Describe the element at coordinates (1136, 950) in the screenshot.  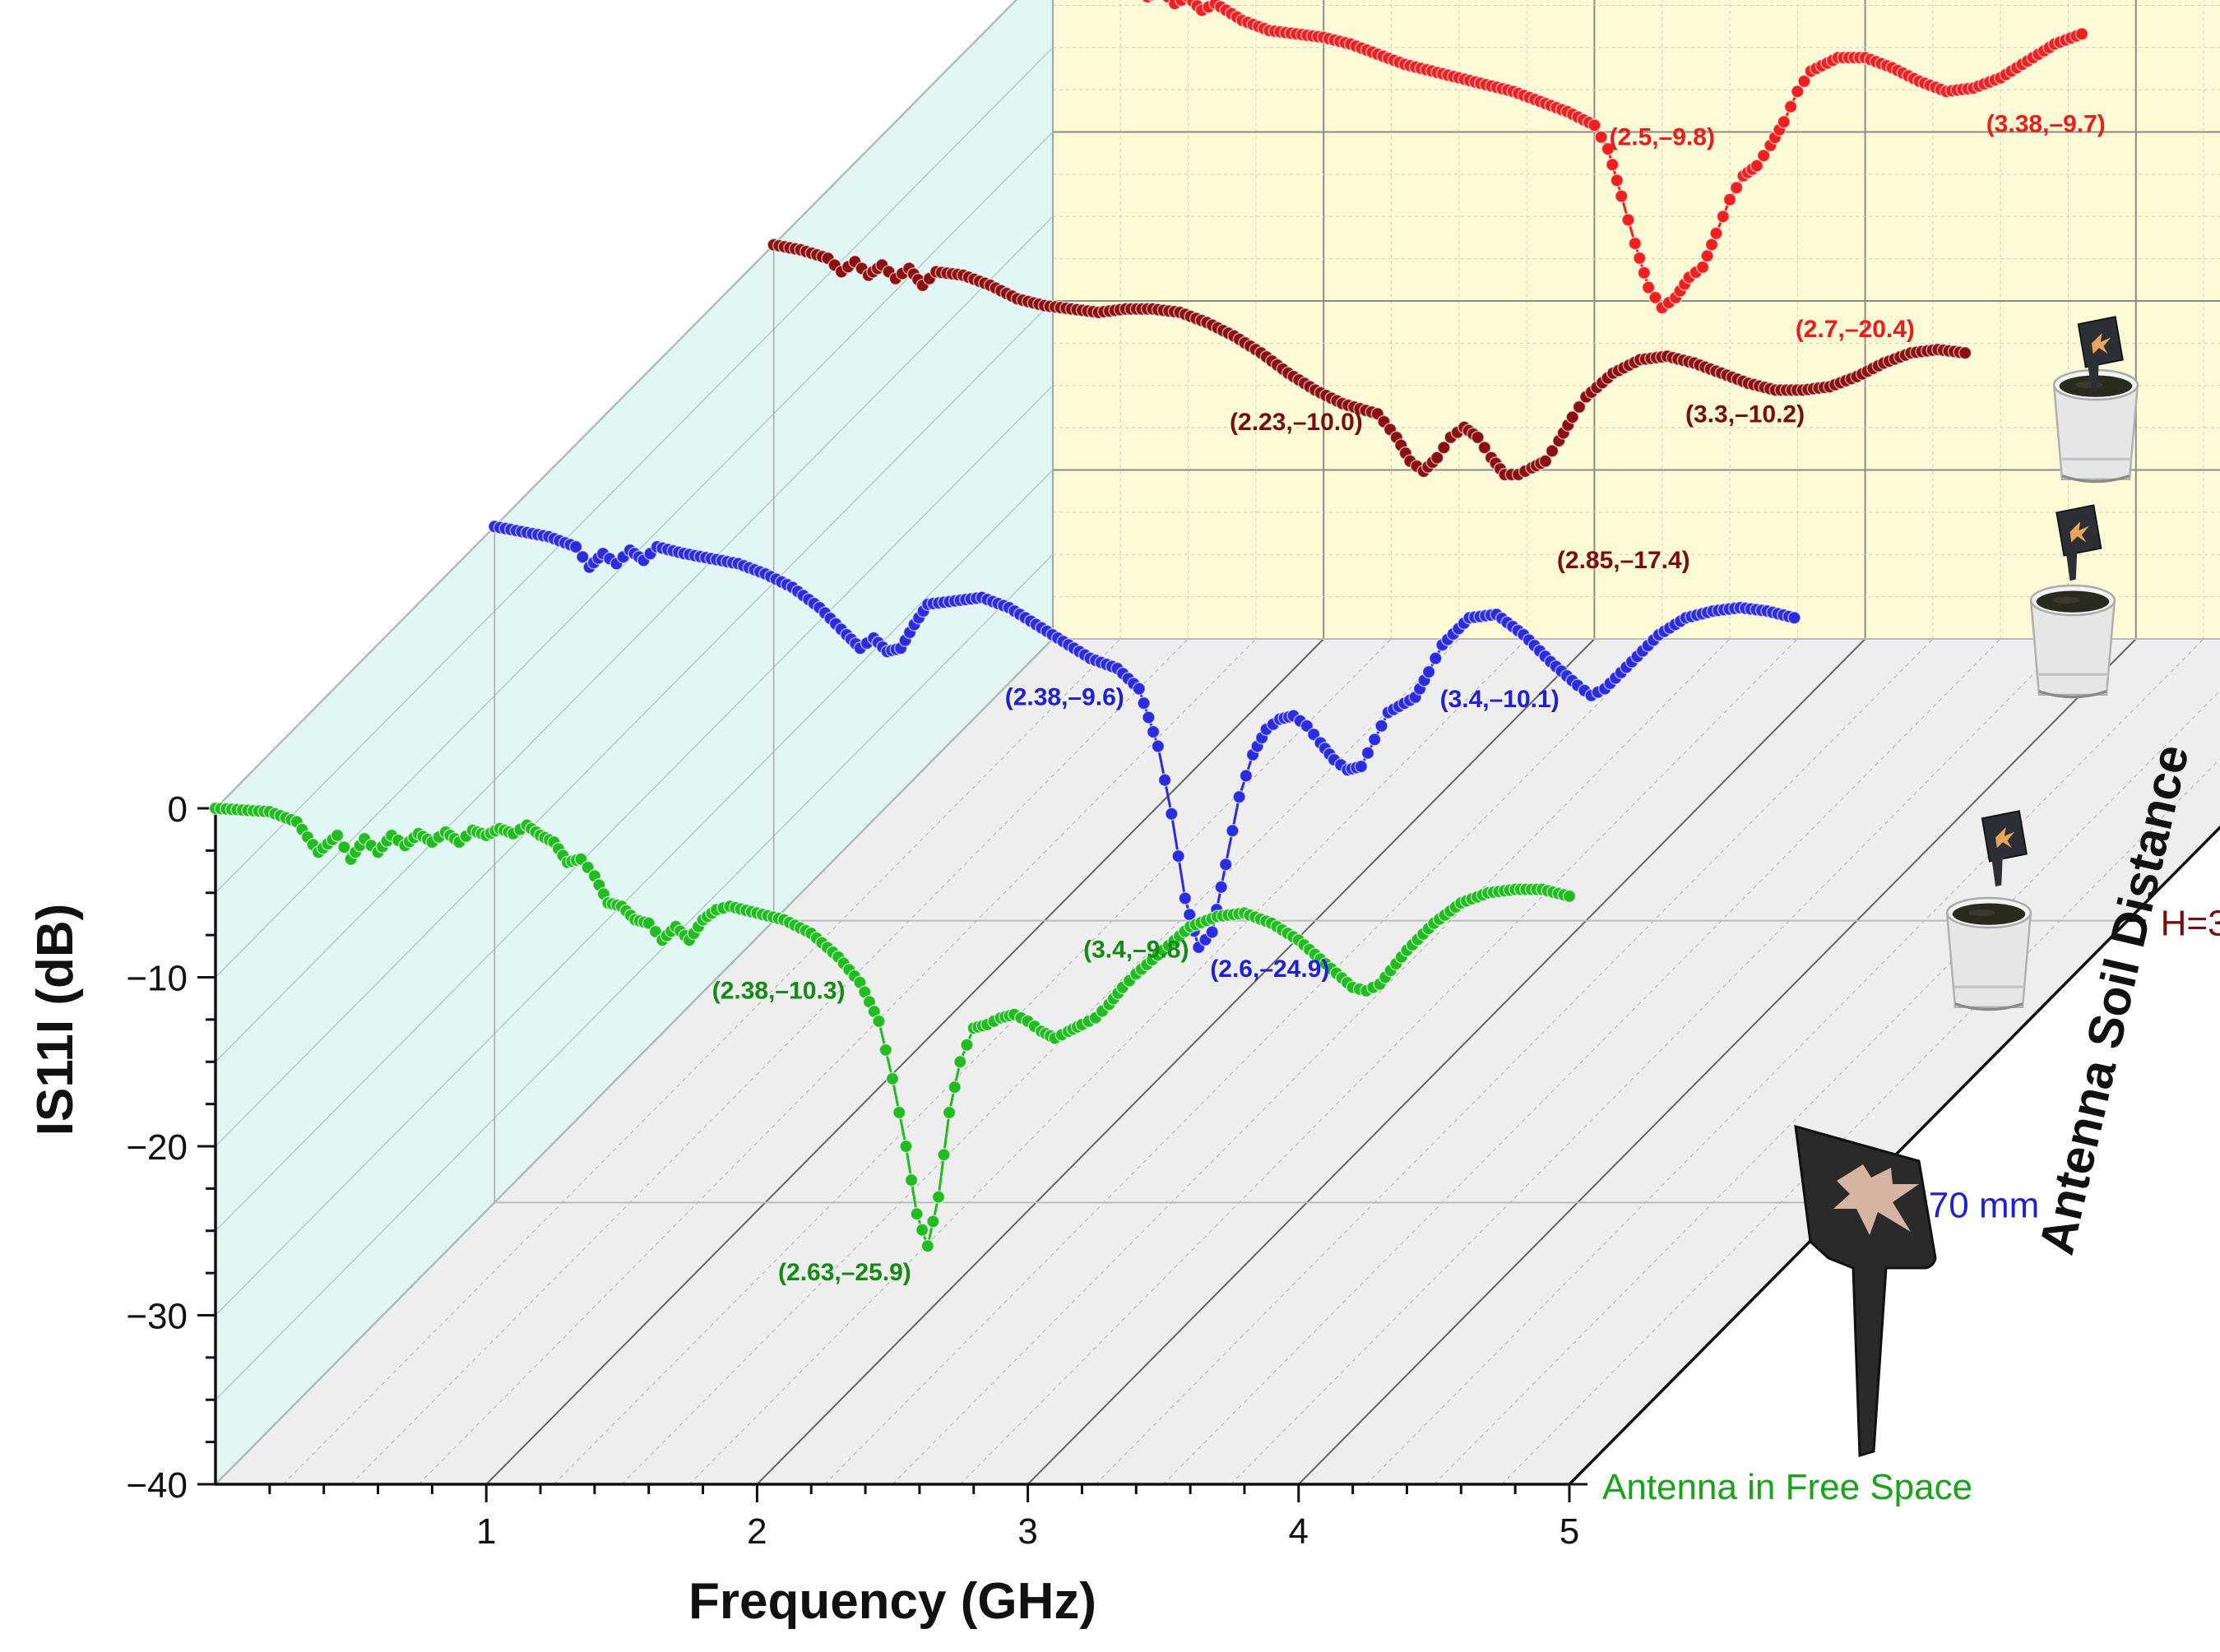
I see `data-label: (3.4,–9.8)` at that location.